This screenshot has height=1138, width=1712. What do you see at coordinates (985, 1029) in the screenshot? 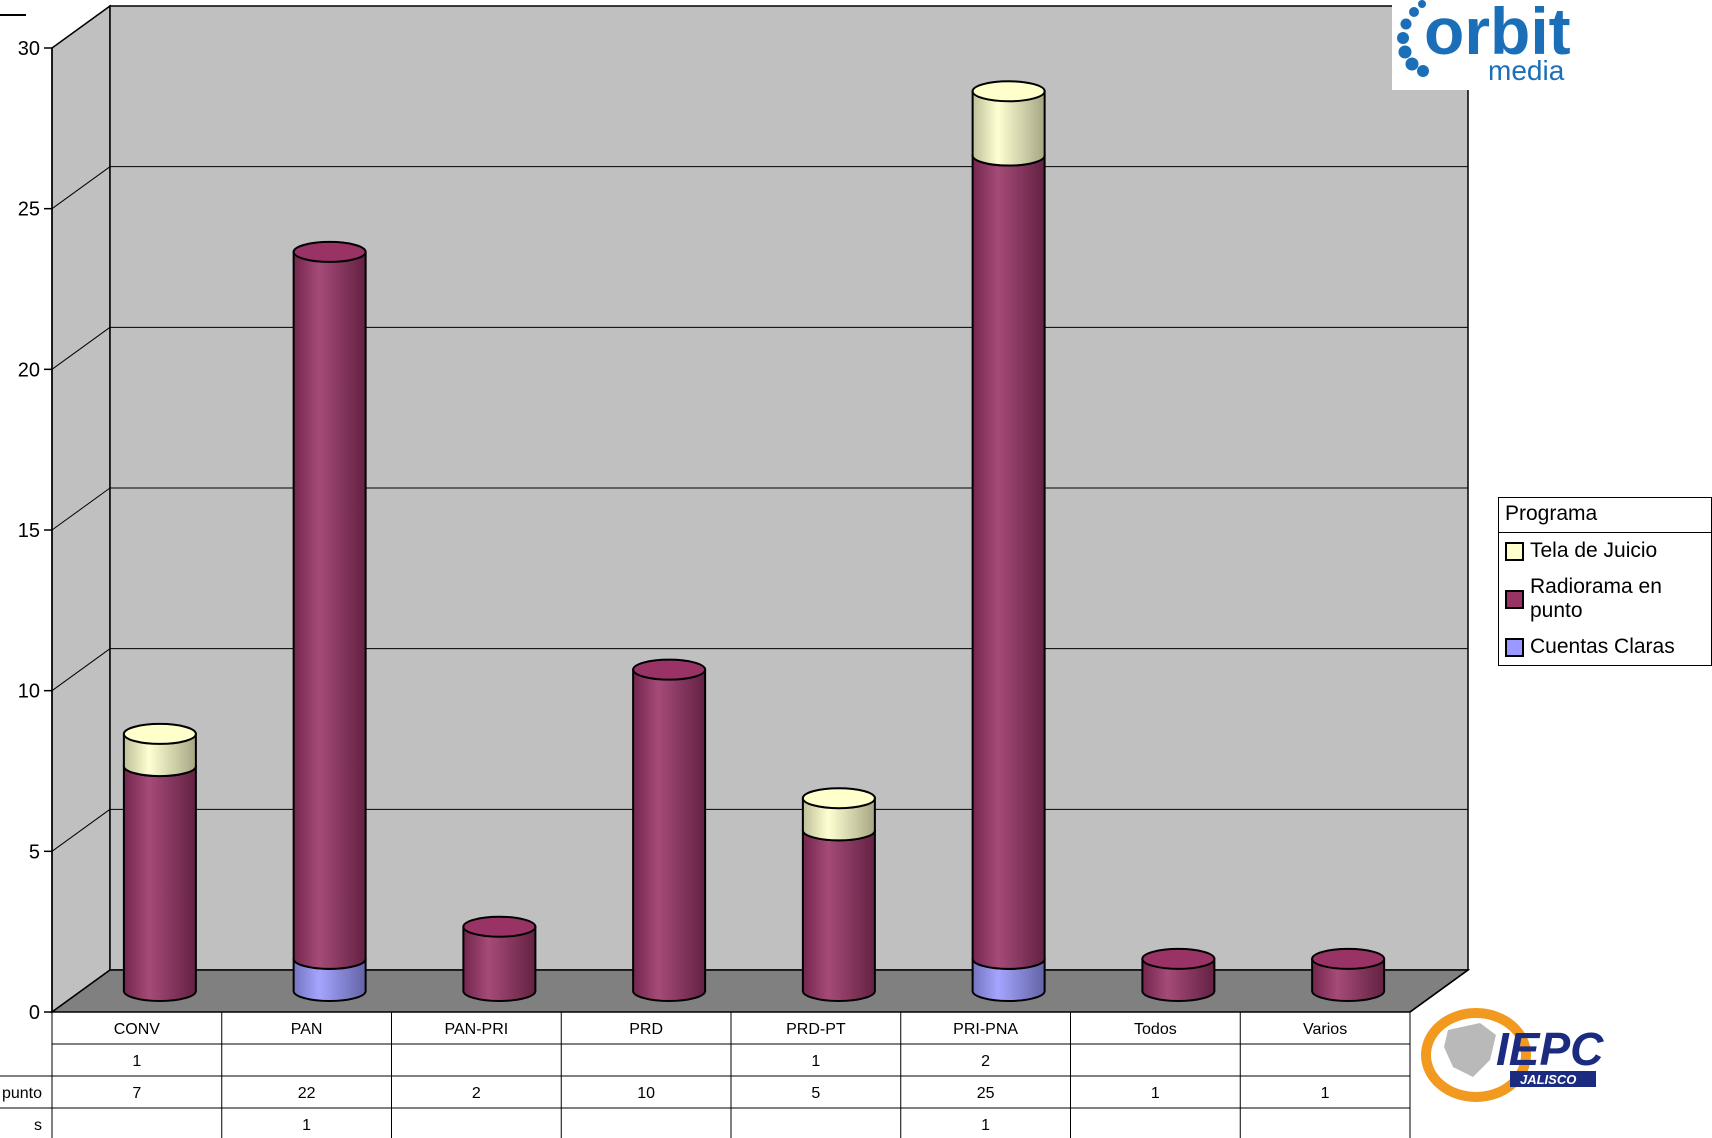
I see `category-label: PRI-PNA` at bounding box center [985, 1029].